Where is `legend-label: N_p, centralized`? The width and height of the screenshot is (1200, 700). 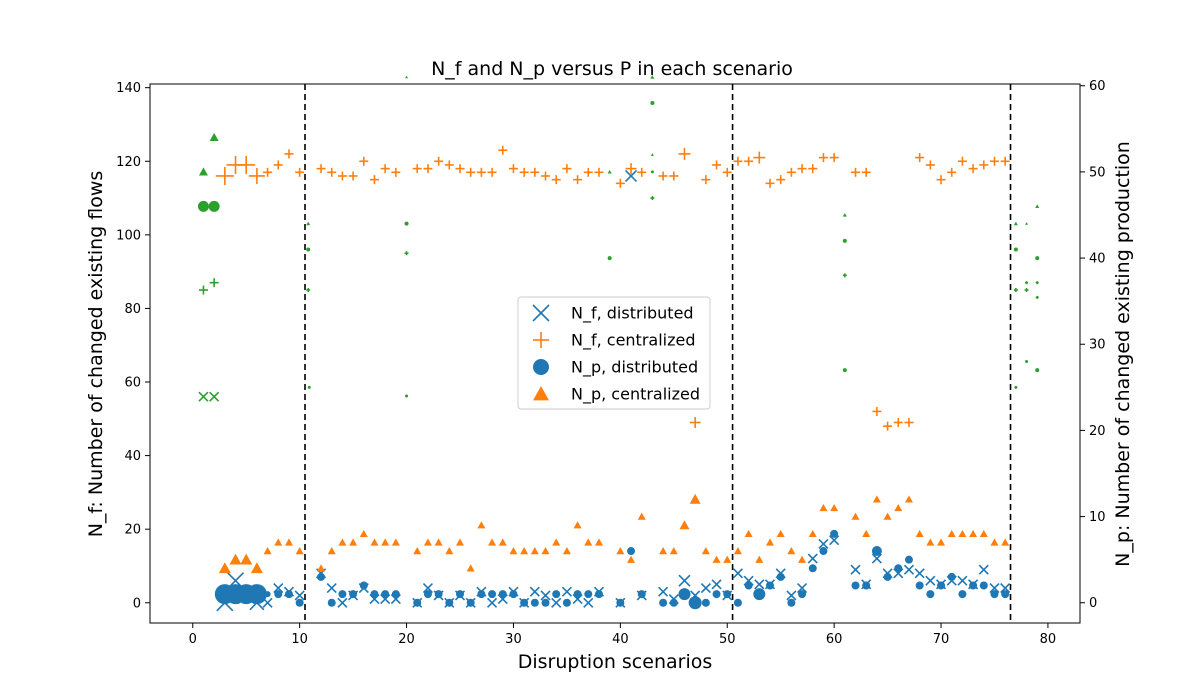 legend-label: N_p, centralized is located at coordinates (635, 395).